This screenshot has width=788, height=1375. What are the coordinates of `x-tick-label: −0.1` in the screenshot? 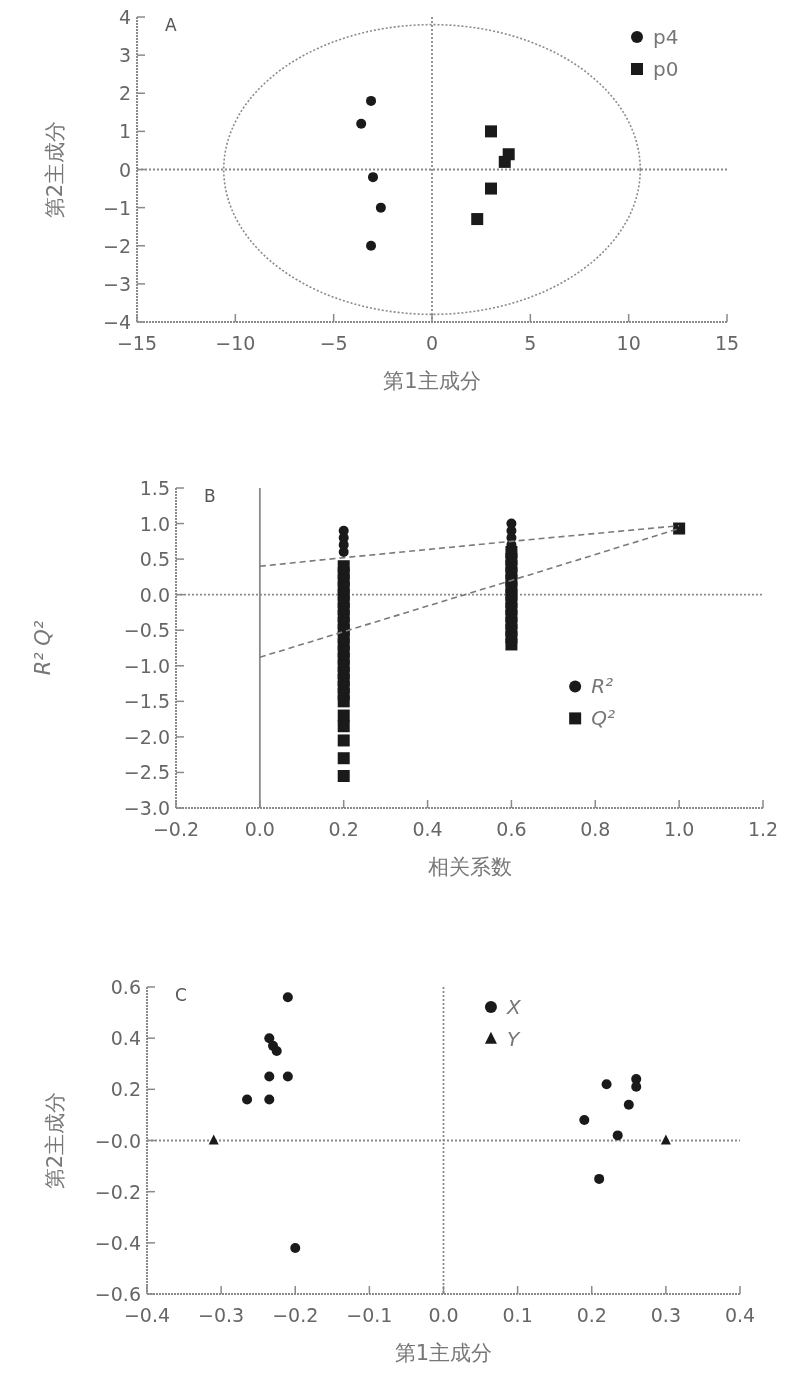 It's located at (369, 1315).